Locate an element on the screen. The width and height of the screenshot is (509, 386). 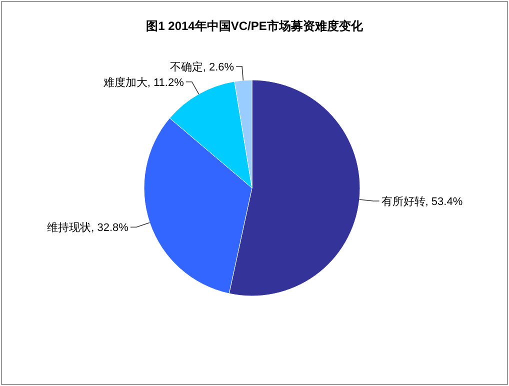
slice-label: 难度加大, 11.2% is located at coordinates (143, 82).